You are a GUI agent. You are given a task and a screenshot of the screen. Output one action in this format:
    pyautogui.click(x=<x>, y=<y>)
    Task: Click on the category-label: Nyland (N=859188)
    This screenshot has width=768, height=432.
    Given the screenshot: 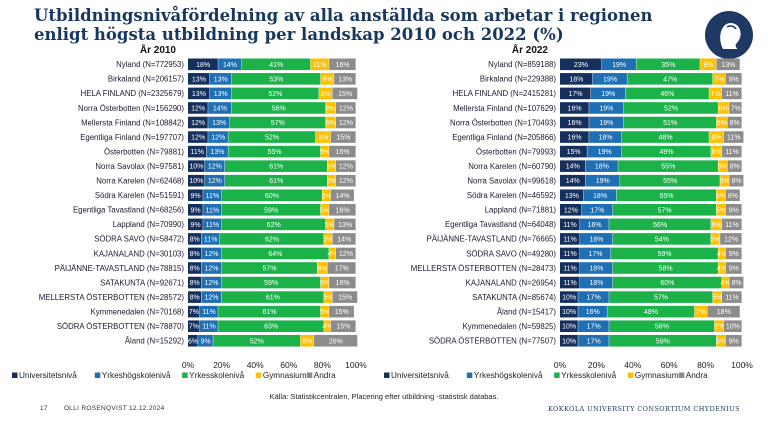 What is the action you would take?
    pyautogui.click(x=522, y=64)
    